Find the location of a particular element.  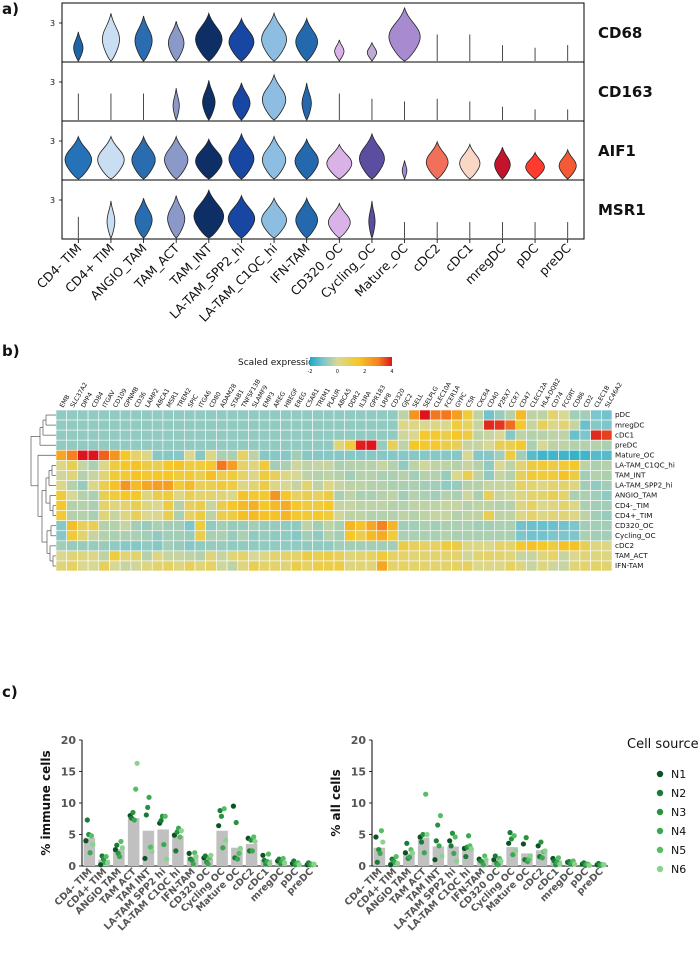

sample-point-n4 is located at coordinates (424, 853).